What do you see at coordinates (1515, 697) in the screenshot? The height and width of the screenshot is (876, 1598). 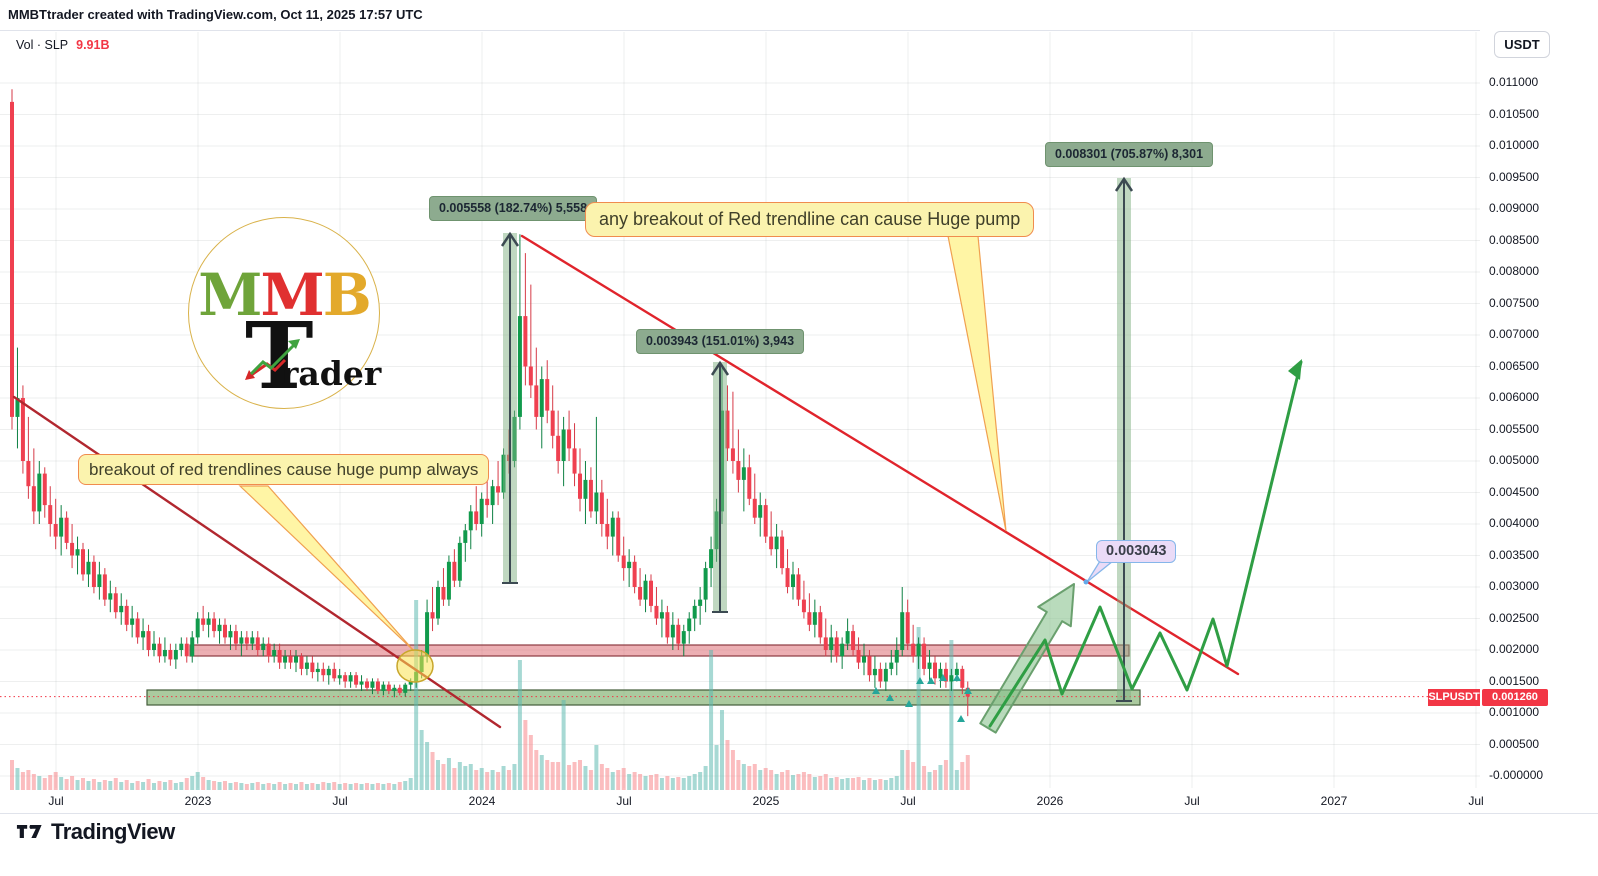 I see `last-price-badge: 0.001260` at bounding box center [1515, 697].